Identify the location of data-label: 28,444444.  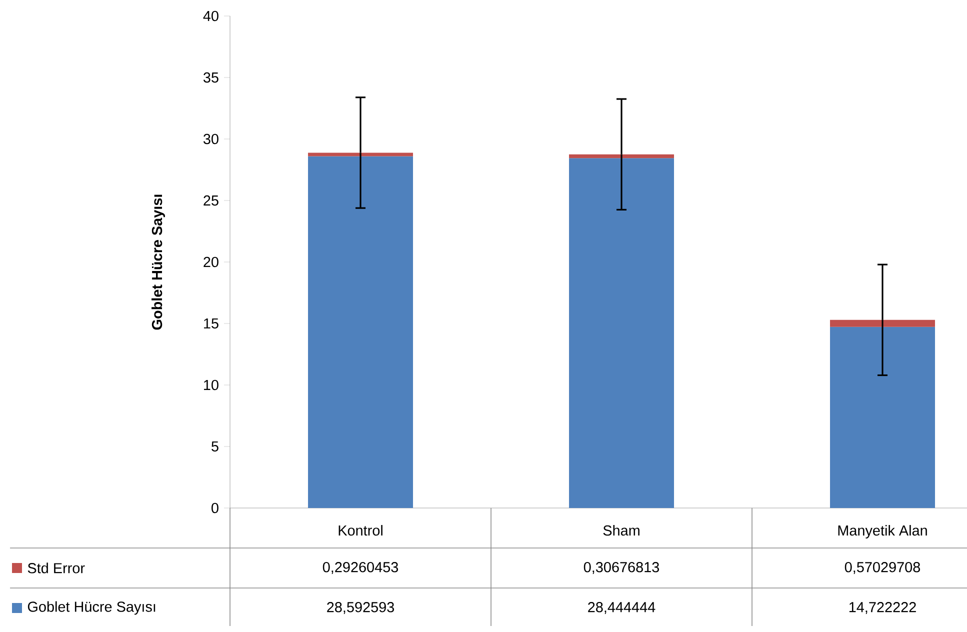
(622, 608).